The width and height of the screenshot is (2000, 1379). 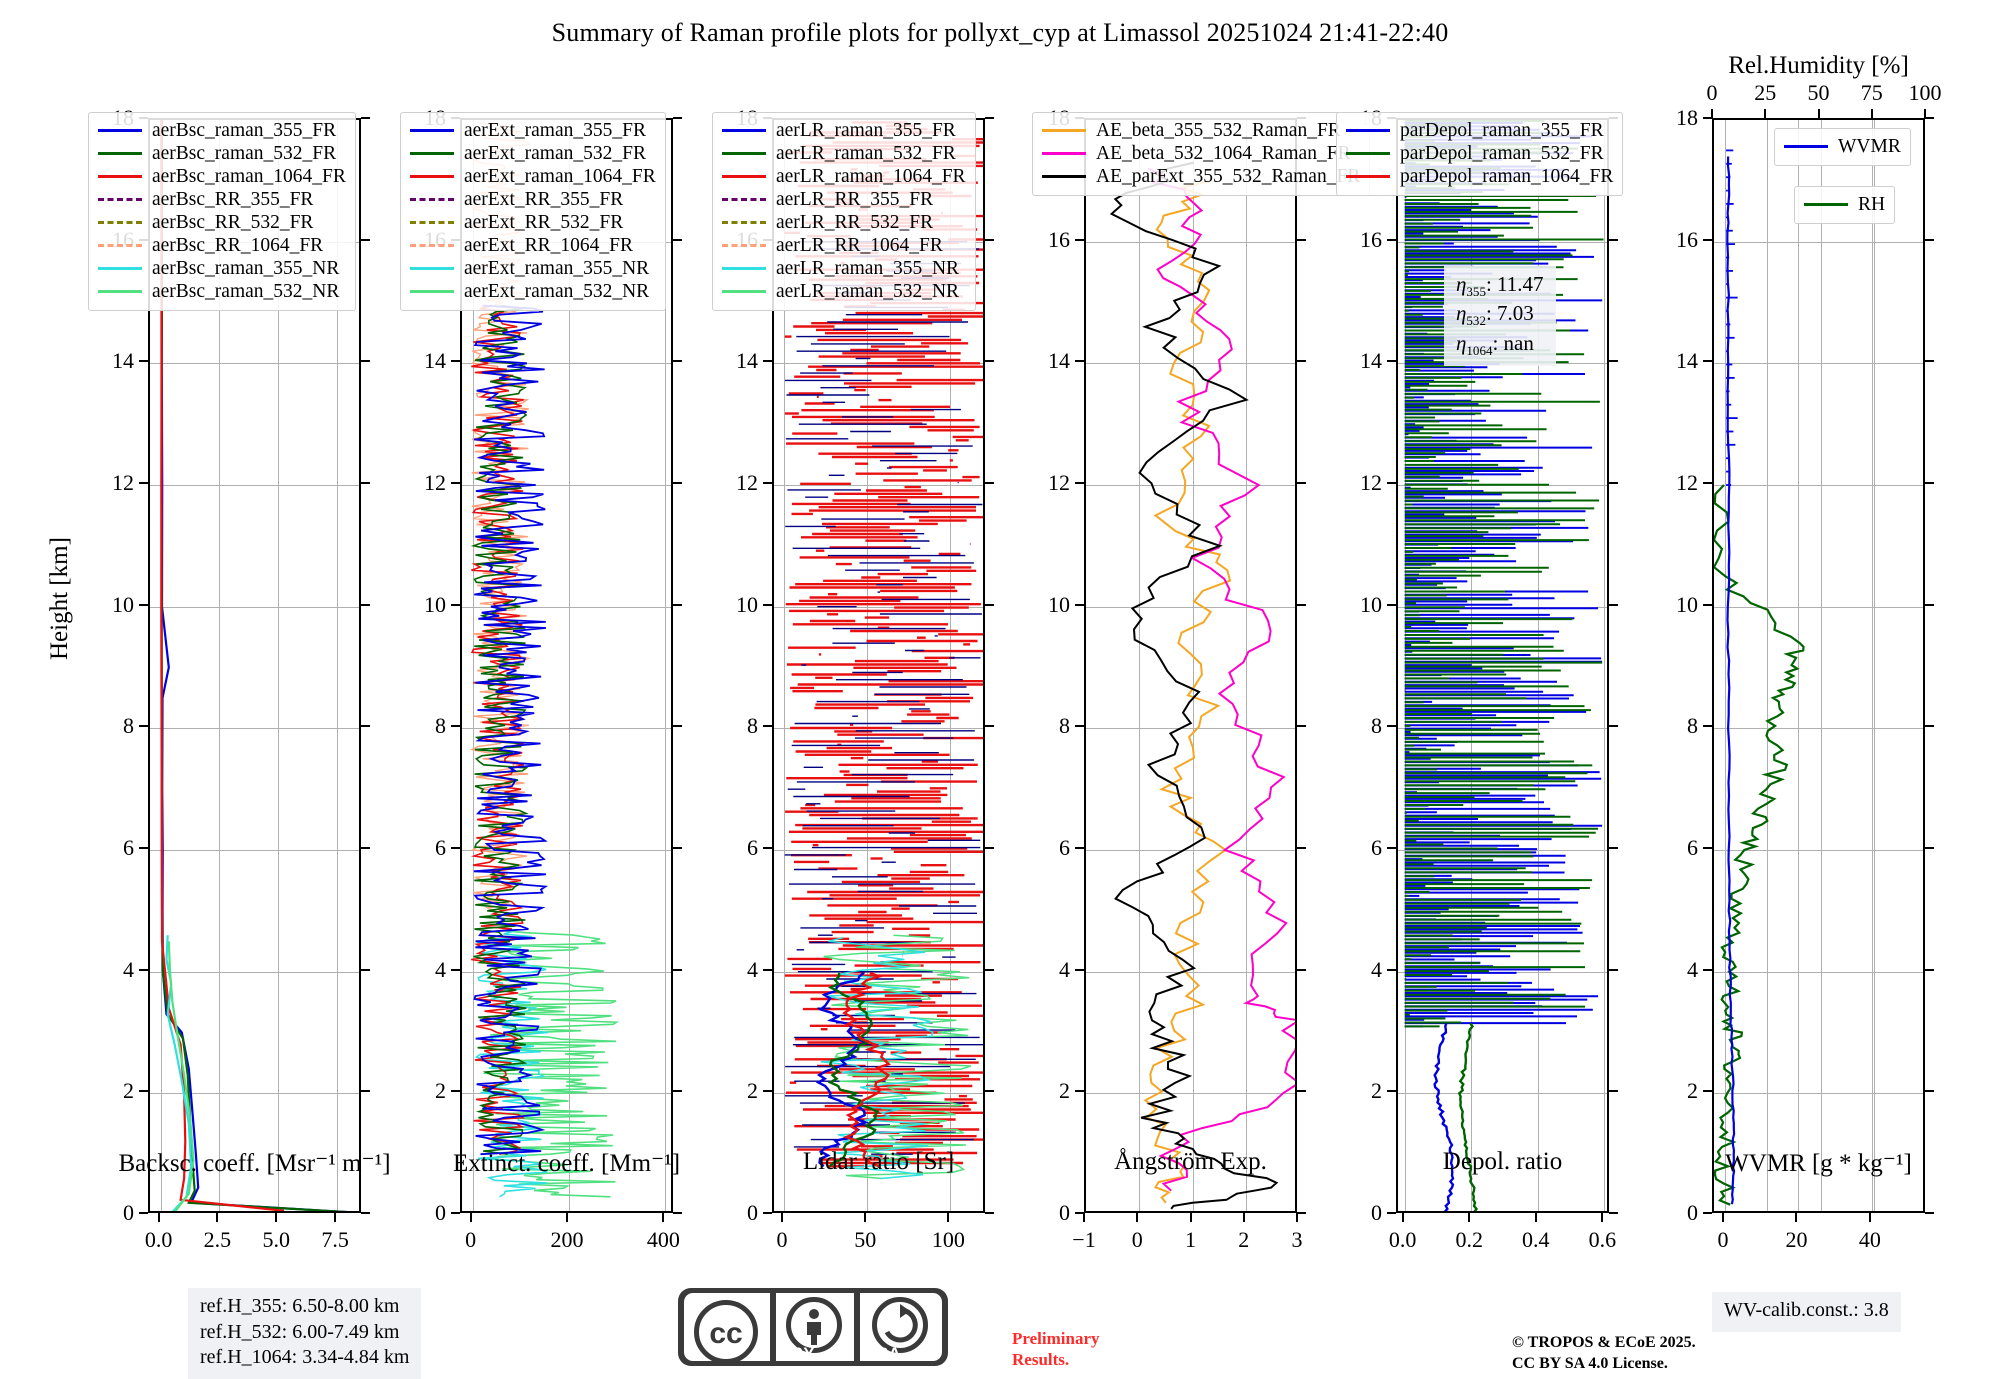 What do you see at coordinates (533, 291) in the screenshot?
I see `legend-item: aerExt_raman_532_NR` at bounding box center [533, 291].